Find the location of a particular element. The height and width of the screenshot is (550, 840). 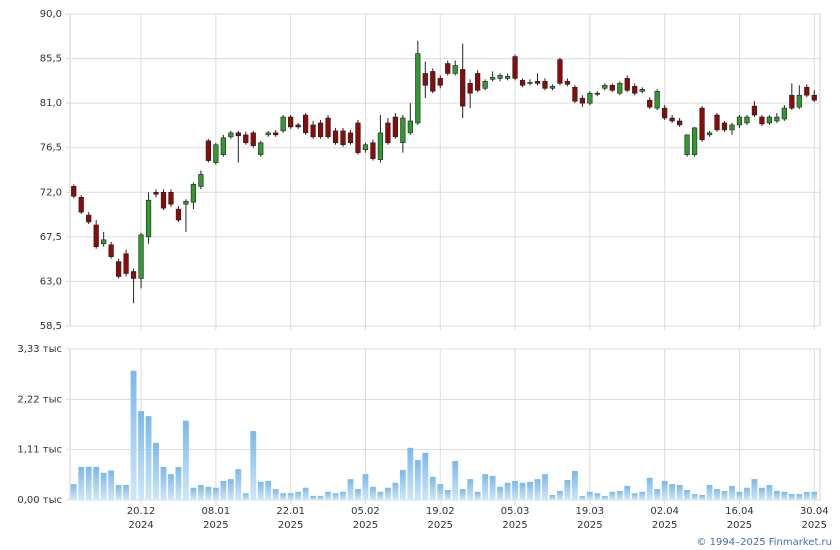

y-tick-label: 3,33 тыс is located at coordinates (39, 349).